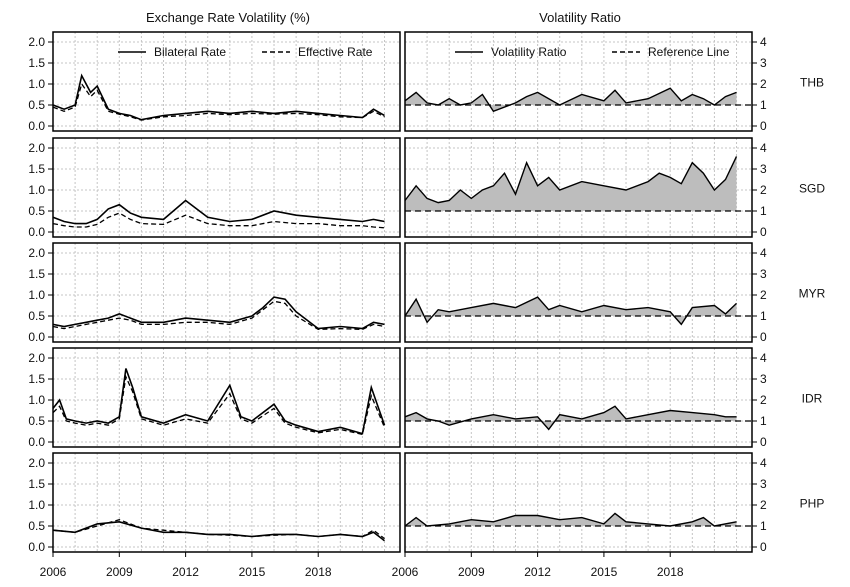 This screenshot has width=850, height=587. I want to click on currency-label: MYR, so click(812, 294).